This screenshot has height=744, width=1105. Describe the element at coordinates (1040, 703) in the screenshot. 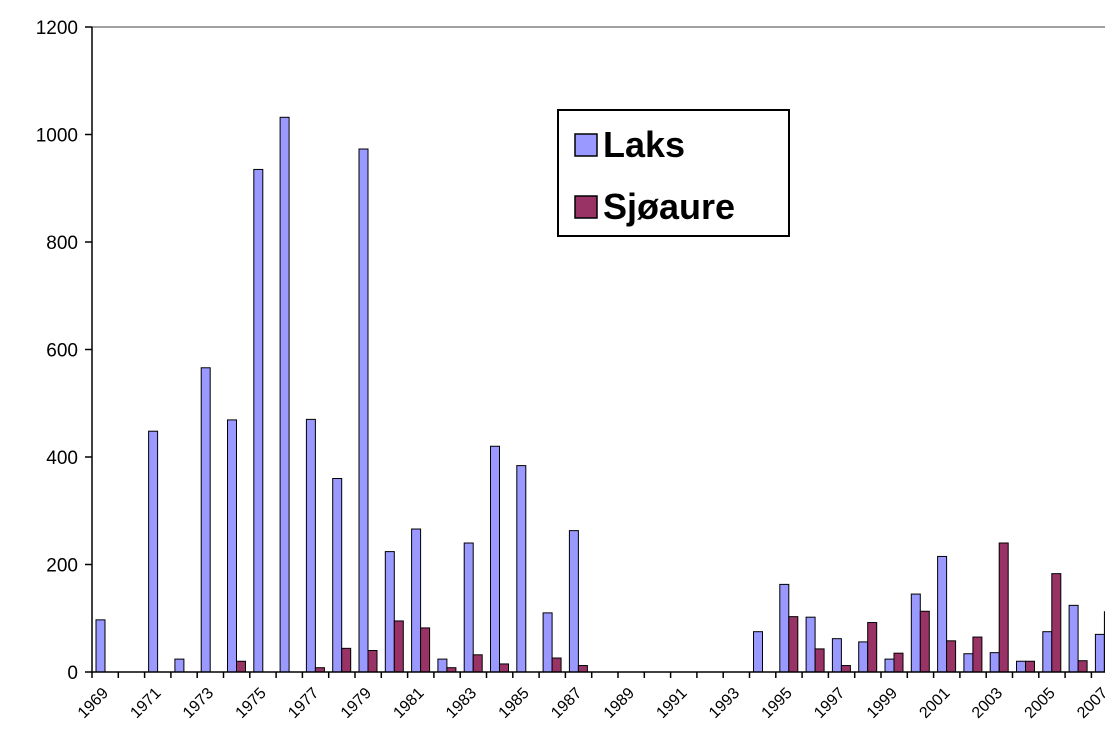

I see `x-tick-label: 2005` at that location.